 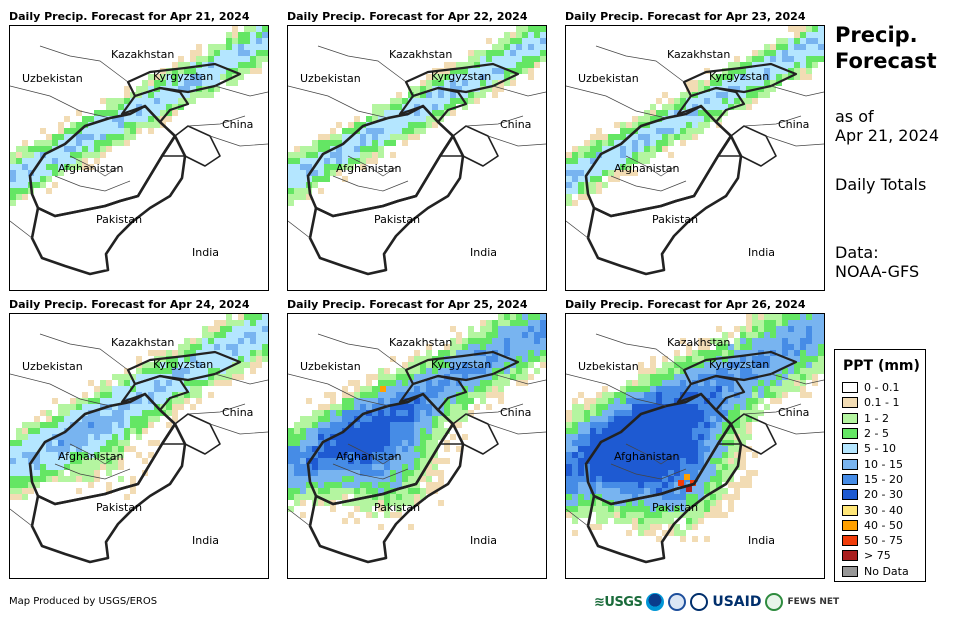 What do you see at coordinates (881, 184) in the screenshot?
I see `totals-label: Daily Totals` at bounding box center [881, 184].